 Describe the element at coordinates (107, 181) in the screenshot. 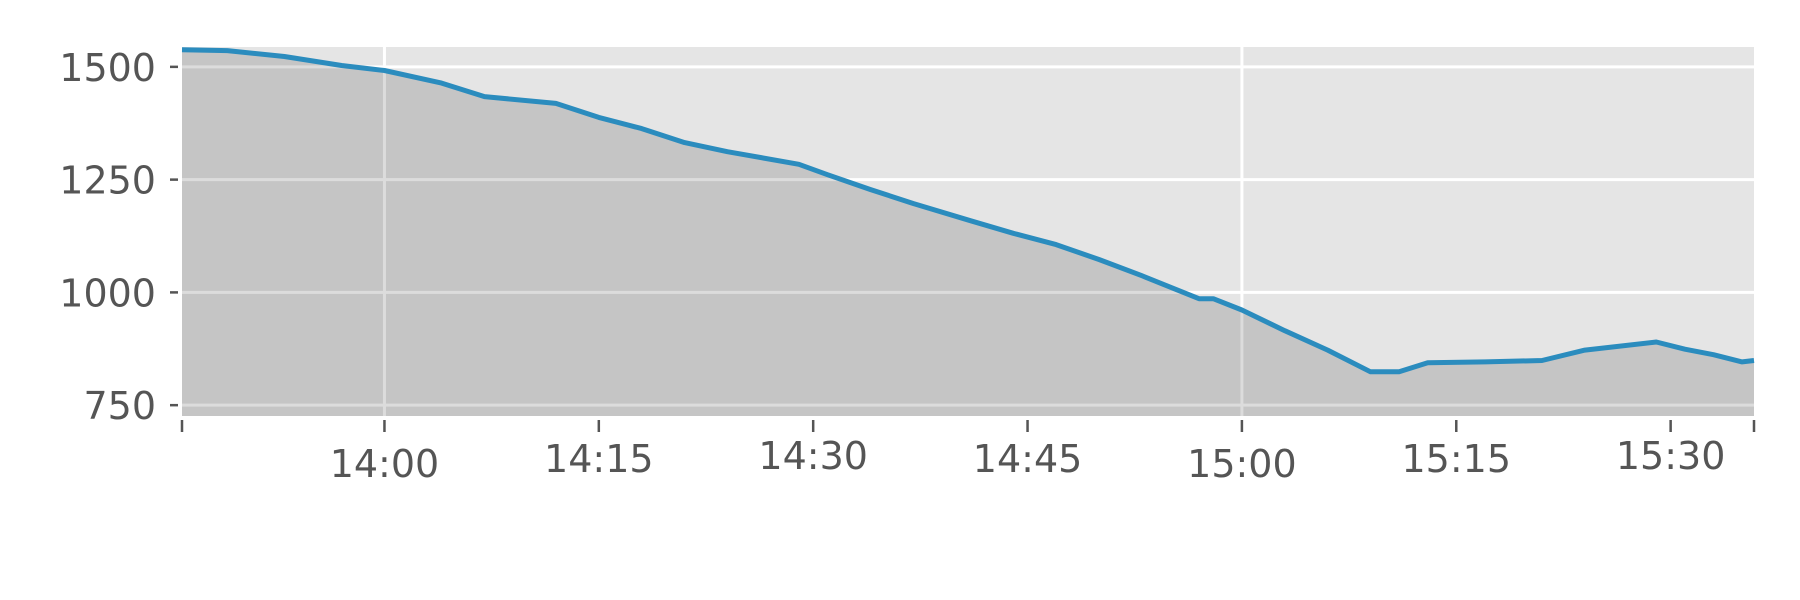

I see `y-tick-label: 1250` at that location.